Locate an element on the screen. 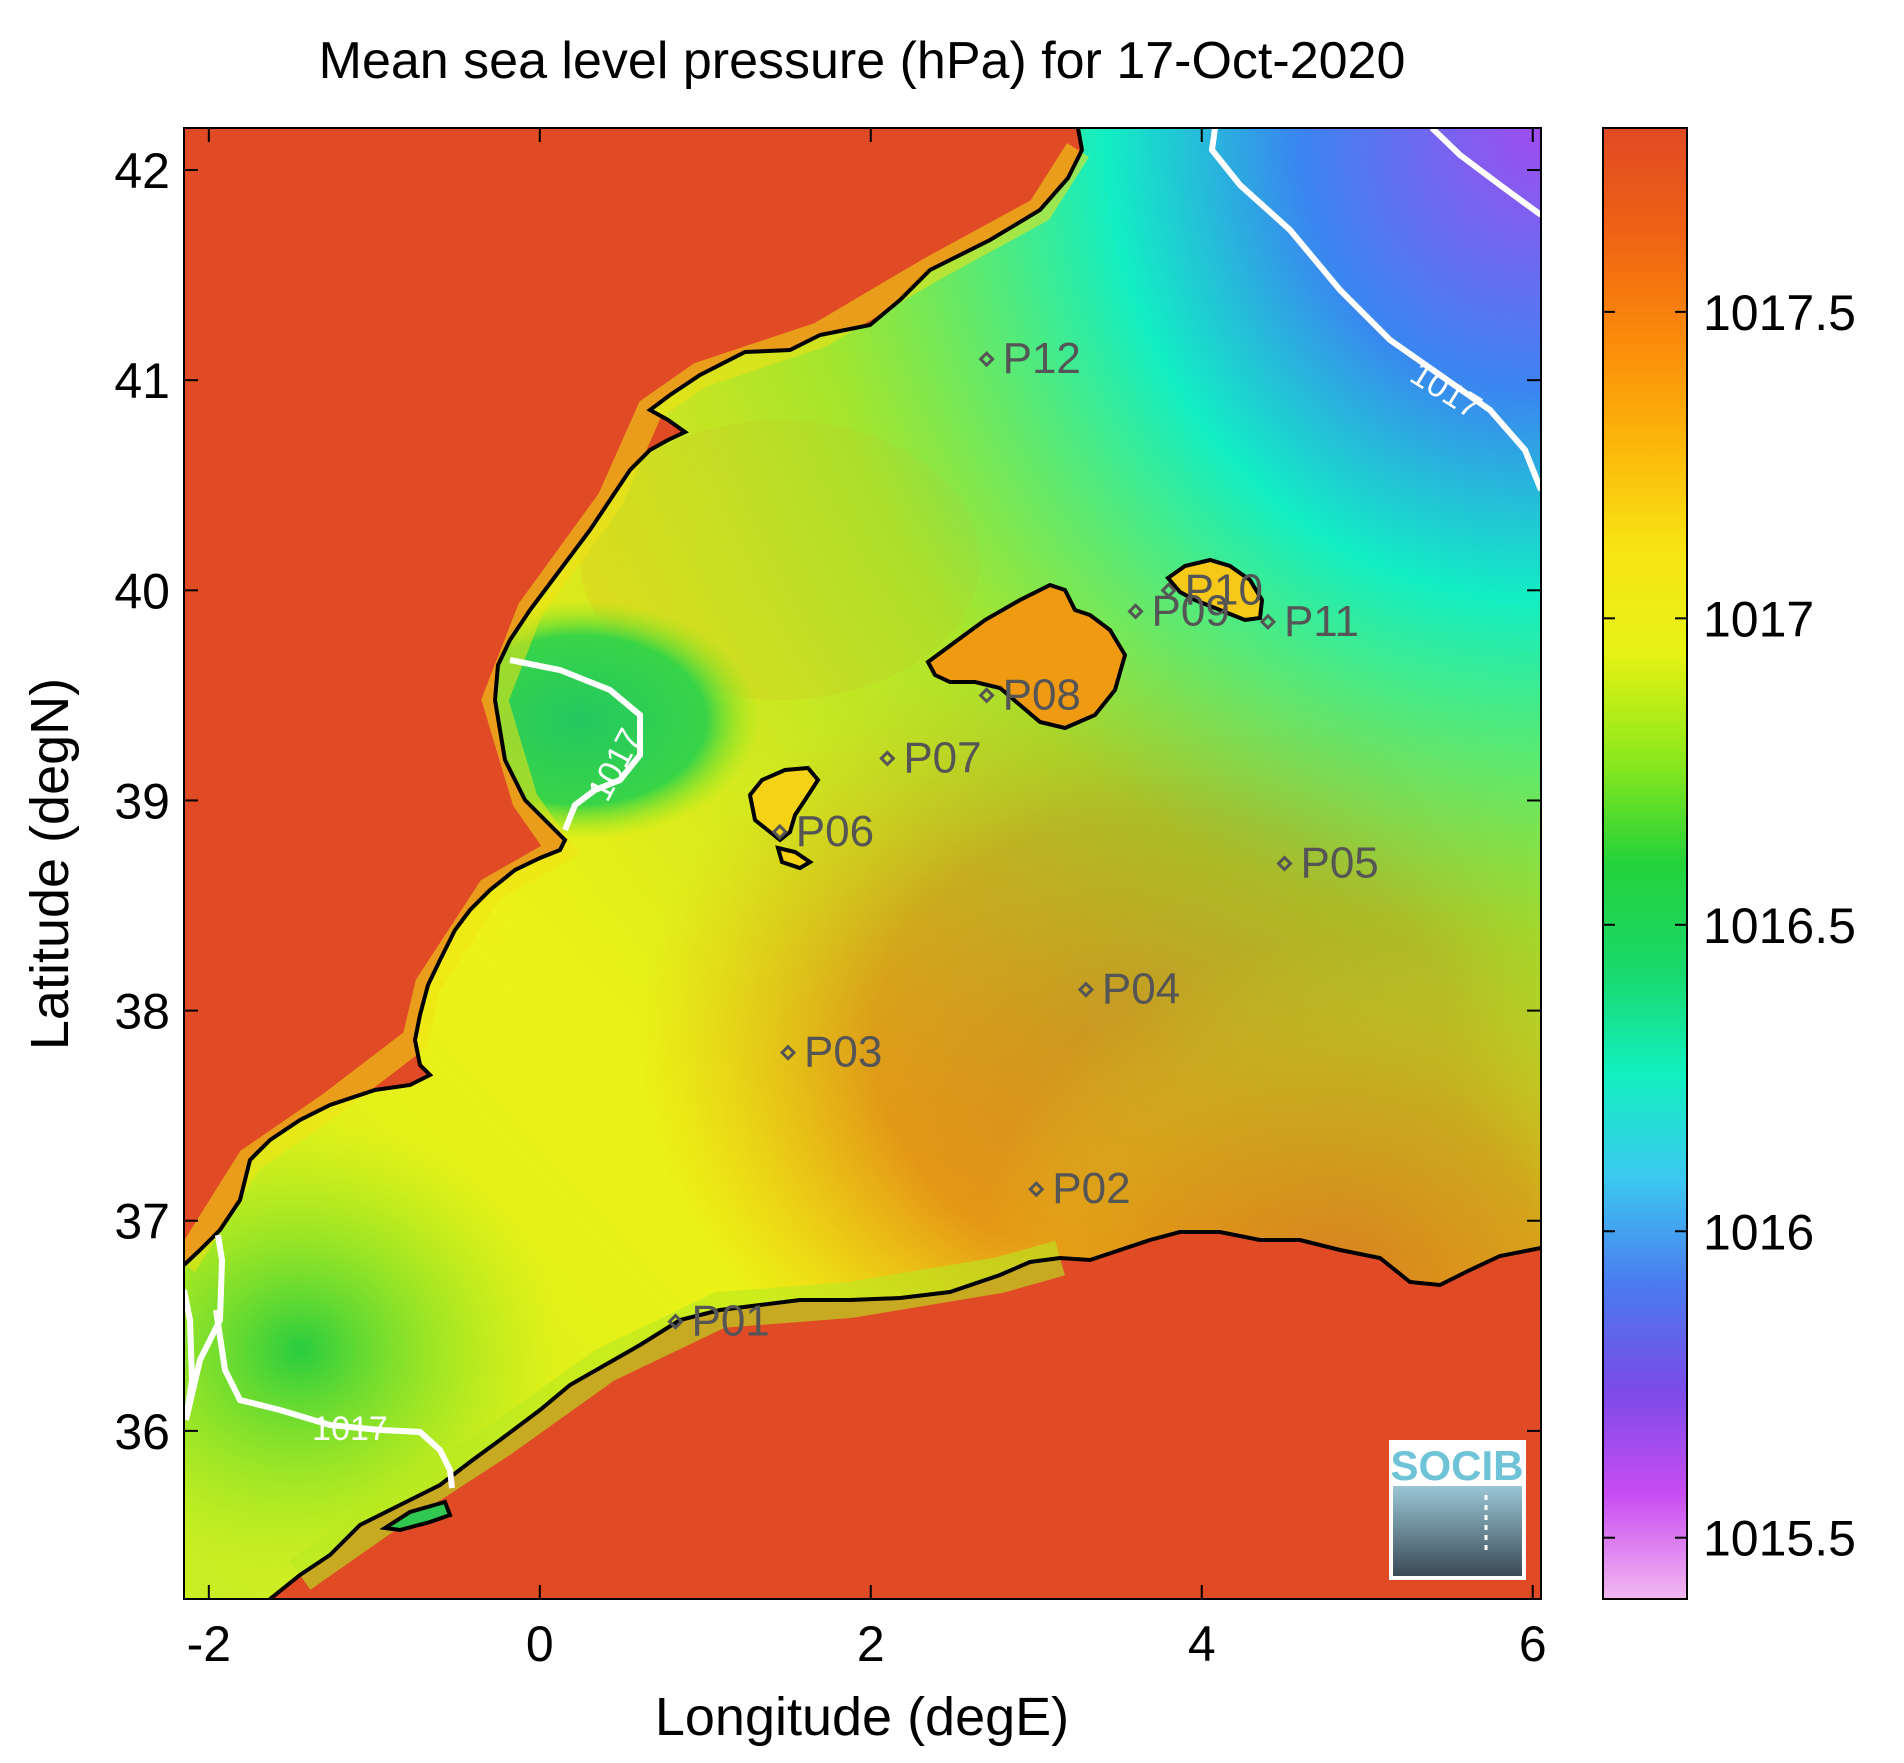 The image size is (1904, 1763). colorbar-tick-label: 1016 is located at coordinates (1758, 1232).